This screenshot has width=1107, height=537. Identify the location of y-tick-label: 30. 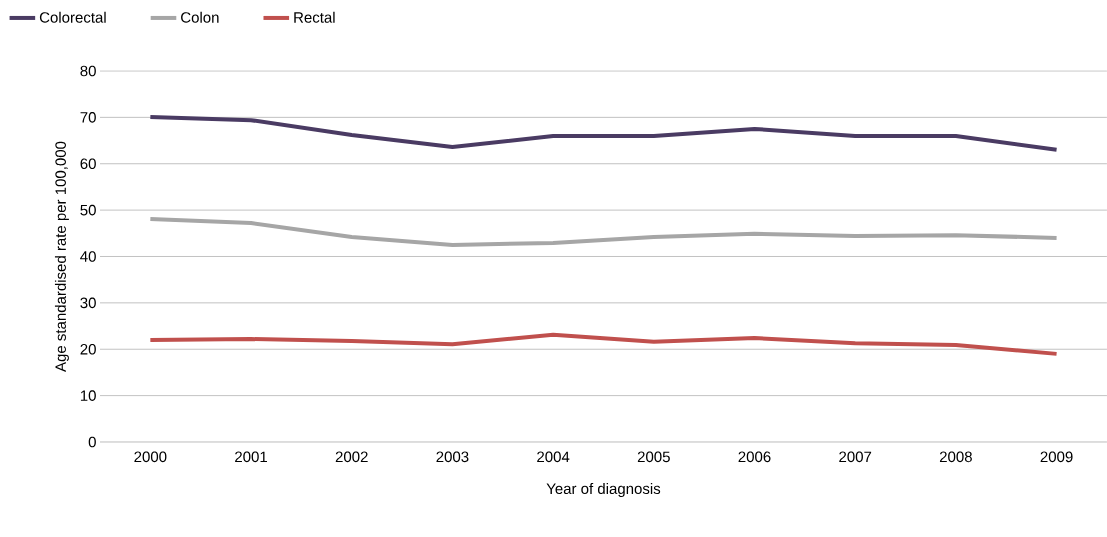
(88, 303).